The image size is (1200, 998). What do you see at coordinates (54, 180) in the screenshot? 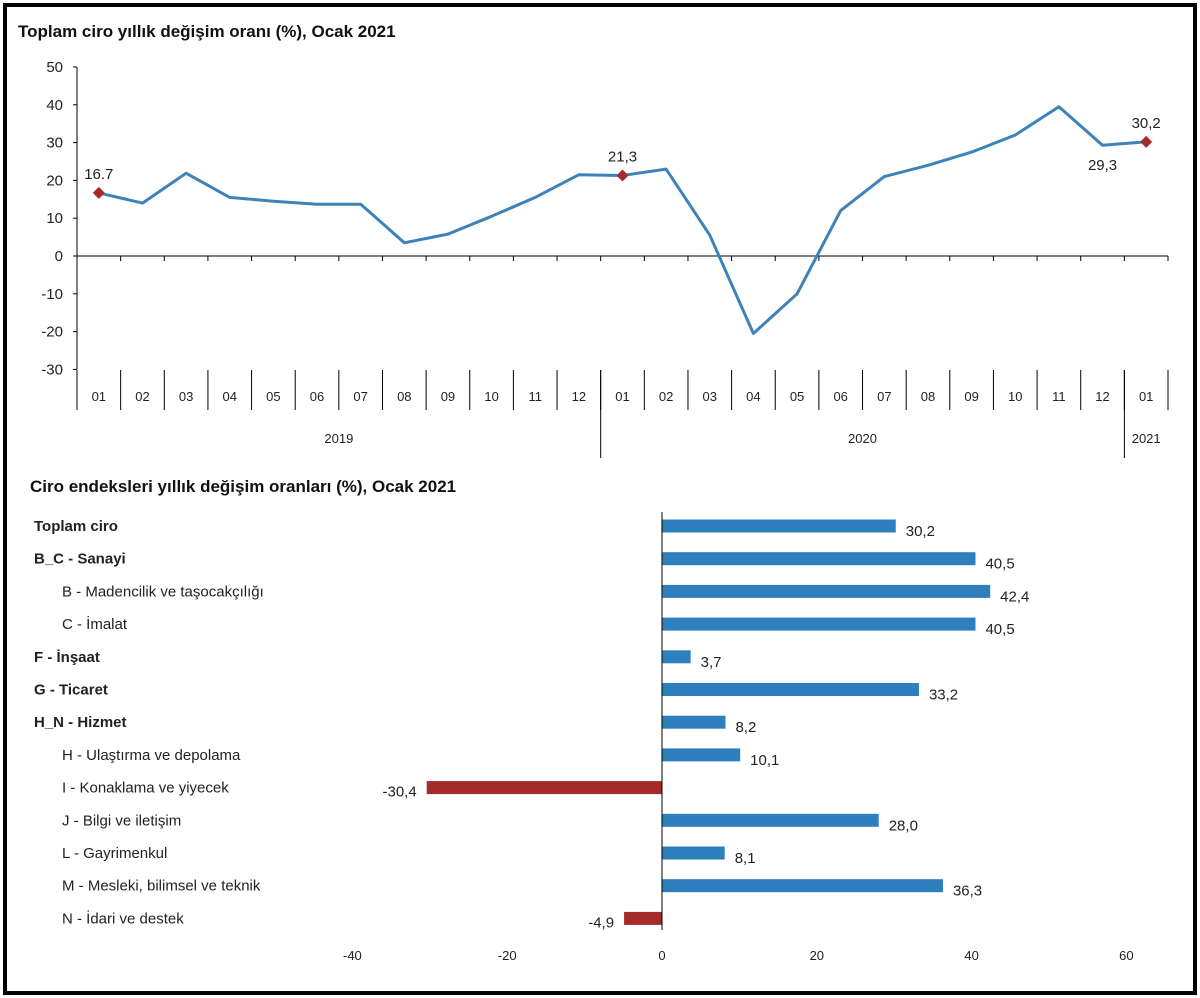
I see `y-tick-label: 20` at bounding box center [54, 180].